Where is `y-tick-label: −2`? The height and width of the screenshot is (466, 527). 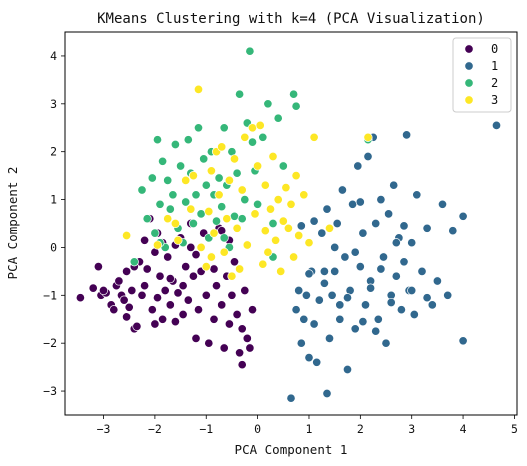 y-tick-label: −2 is located at coordinates (50, 343).